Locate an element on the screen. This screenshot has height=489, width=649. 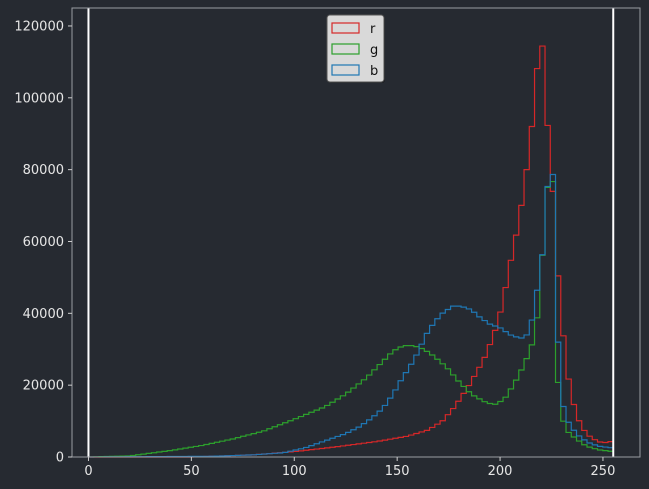
legend-label-r: r is located at coordinates (373, 29).